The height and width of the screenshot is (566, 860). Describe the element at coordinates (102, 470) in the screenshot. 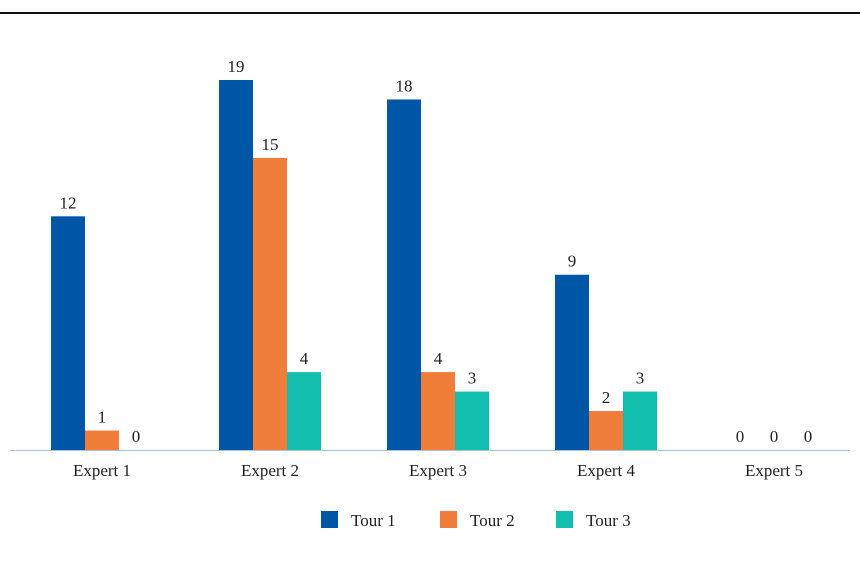

I see `x-tick-label: Expert 1` at that location.